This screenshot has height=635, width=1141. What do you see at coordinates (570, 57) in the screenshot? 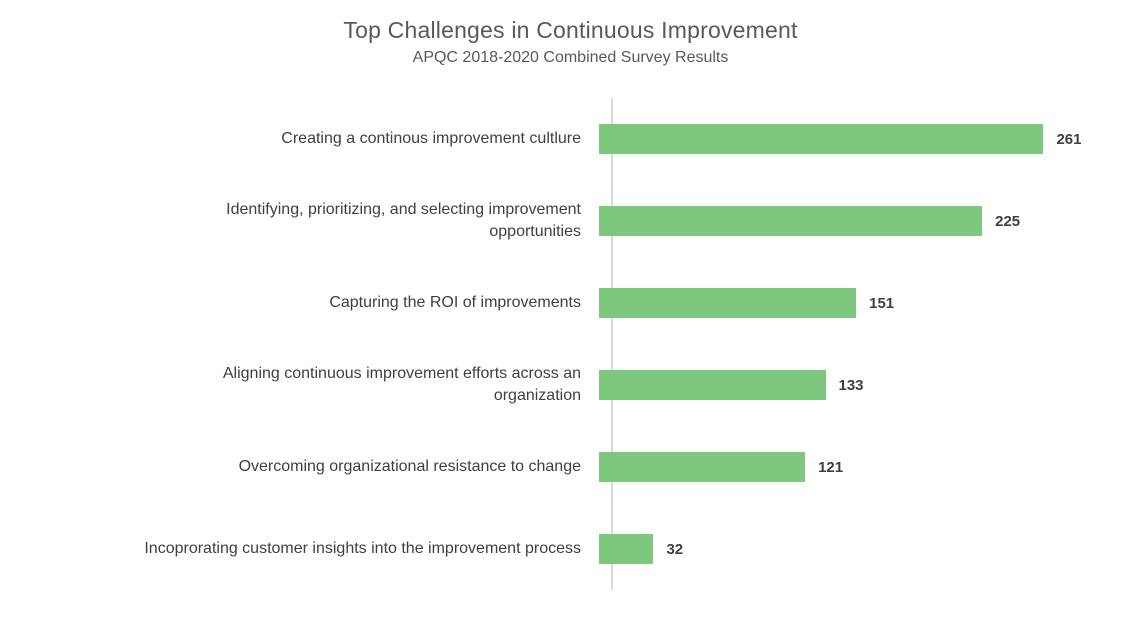
I see `chart-subtitle: APQC 2018-2020 Combined Survey Results` at bounding box center [570, 57].